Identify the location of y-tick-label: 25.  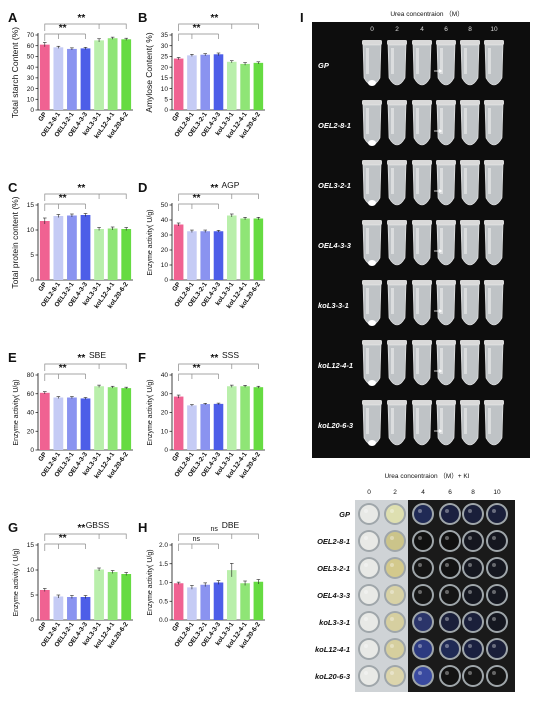
(165, 57).